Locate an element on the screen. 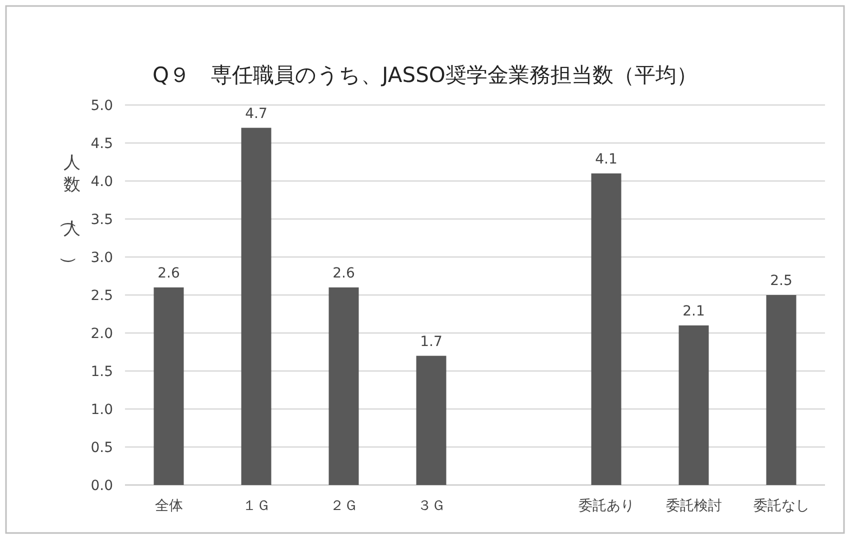 The image size is (850, 539). y-tick-label: 1.5 is located at coordinates (101, 372).